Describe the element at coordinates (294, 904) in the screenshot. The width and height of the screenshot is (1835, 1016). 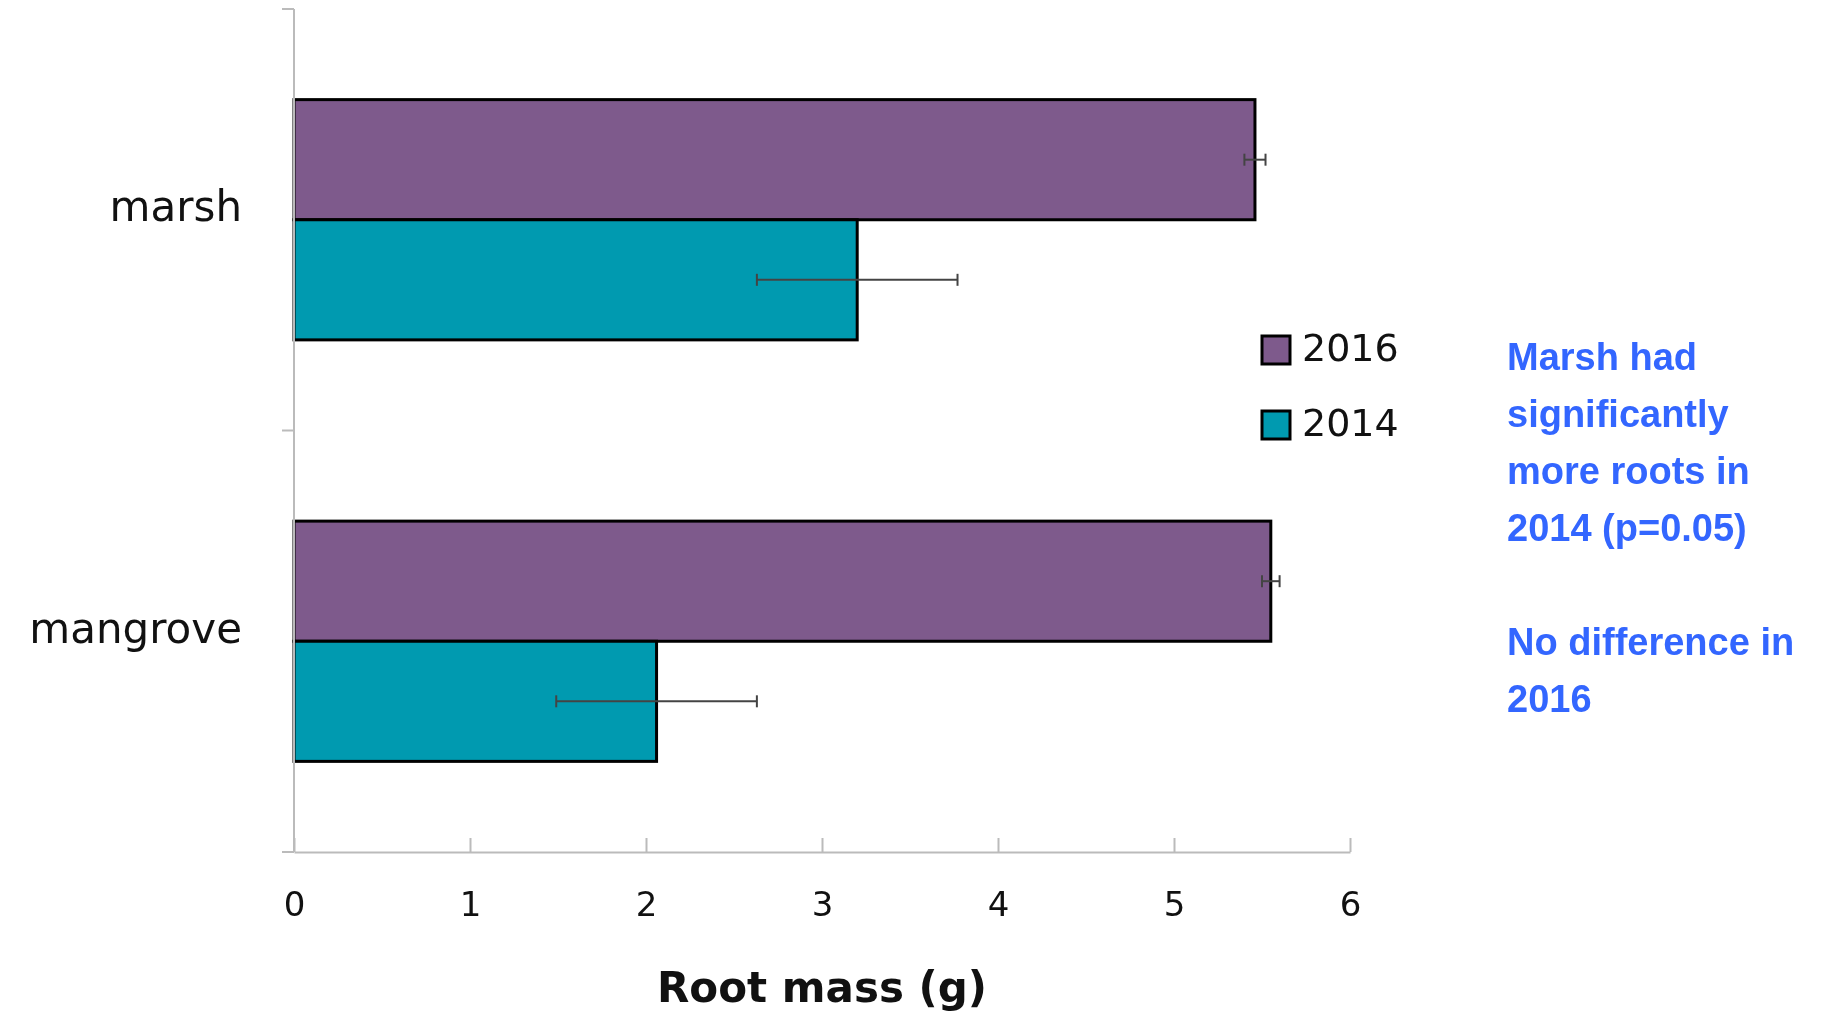
I see `x-tick-label: 0` at that location.